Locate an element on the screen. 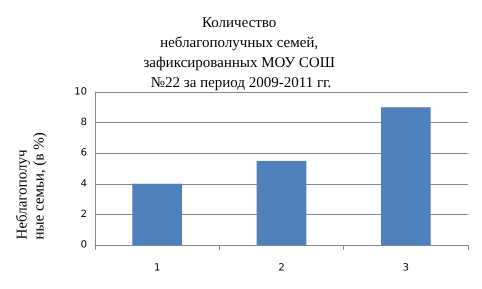  y-tick-label: 2 is located at coordinates (83, 214).